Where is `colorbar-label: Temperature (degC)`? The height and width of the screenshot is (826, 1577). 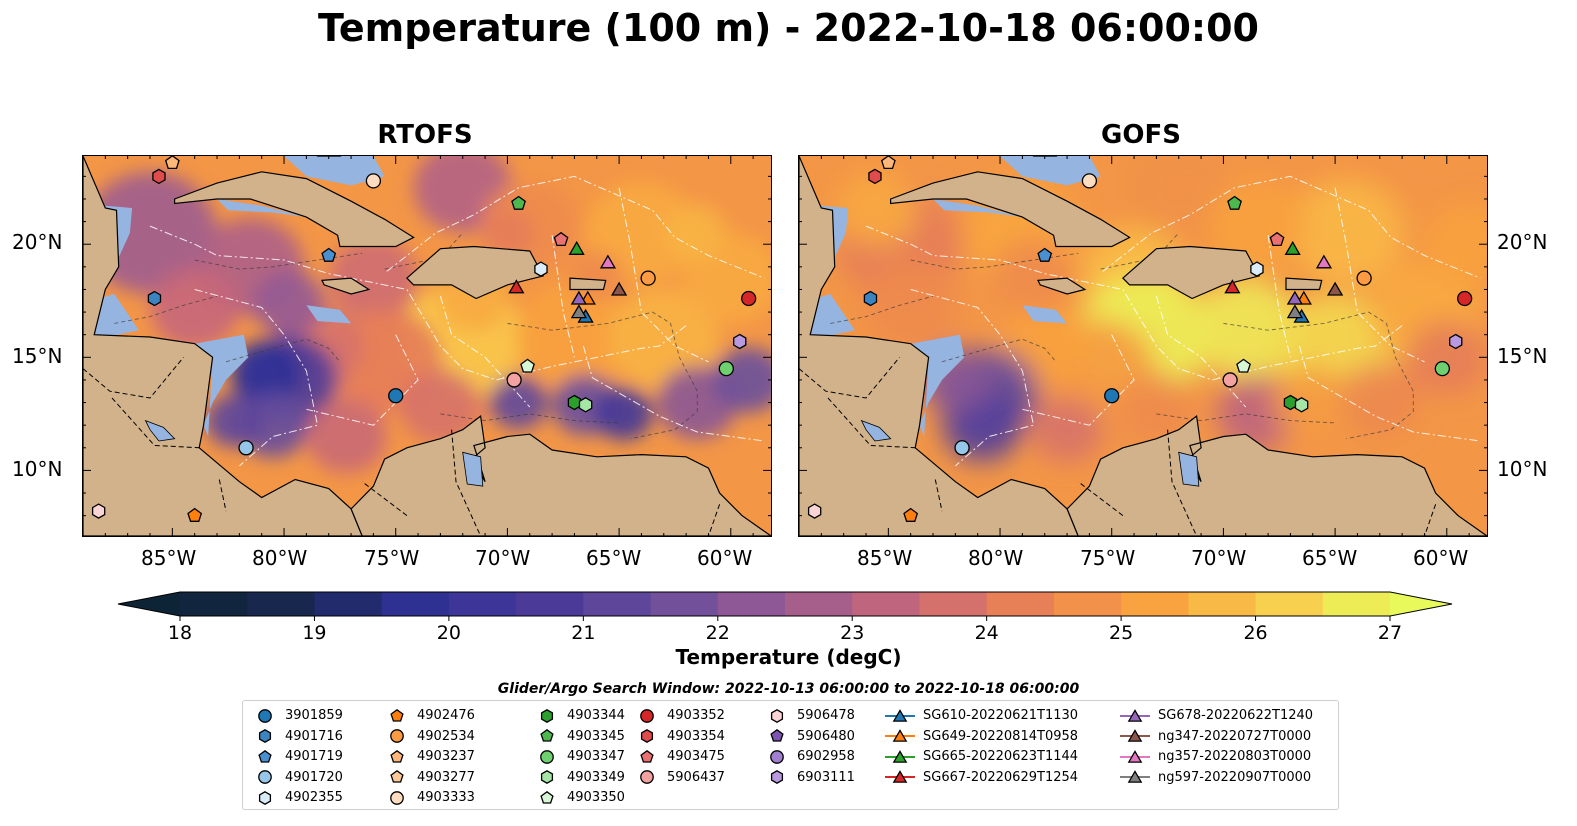 colorbar-label: Temperature (degC) is located at coordinates (788, 657).